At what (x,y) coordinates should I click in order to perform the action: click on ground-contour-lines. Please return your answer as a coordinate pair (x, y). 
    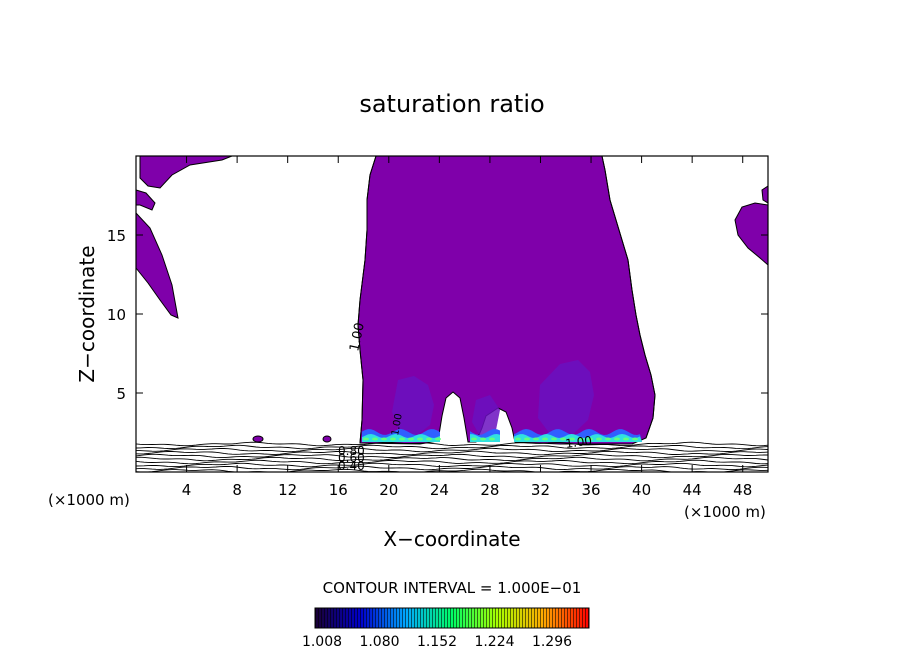
    Looking at the image, I should click on (452, 456).